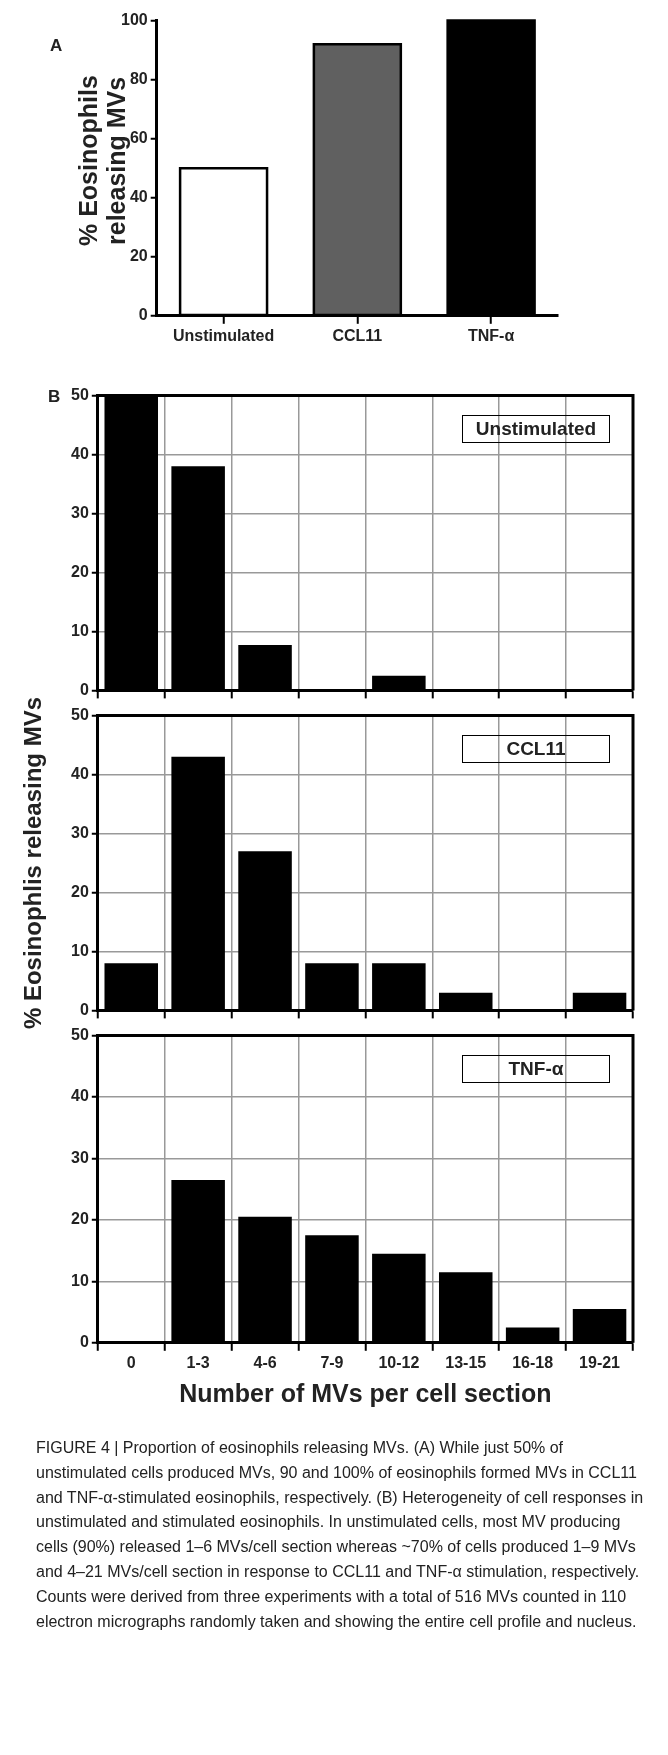 This screenshot has width=668, height=1755. Describe the element at coordinates (54, 397) in the screenshot. I see `text: B` at that location.